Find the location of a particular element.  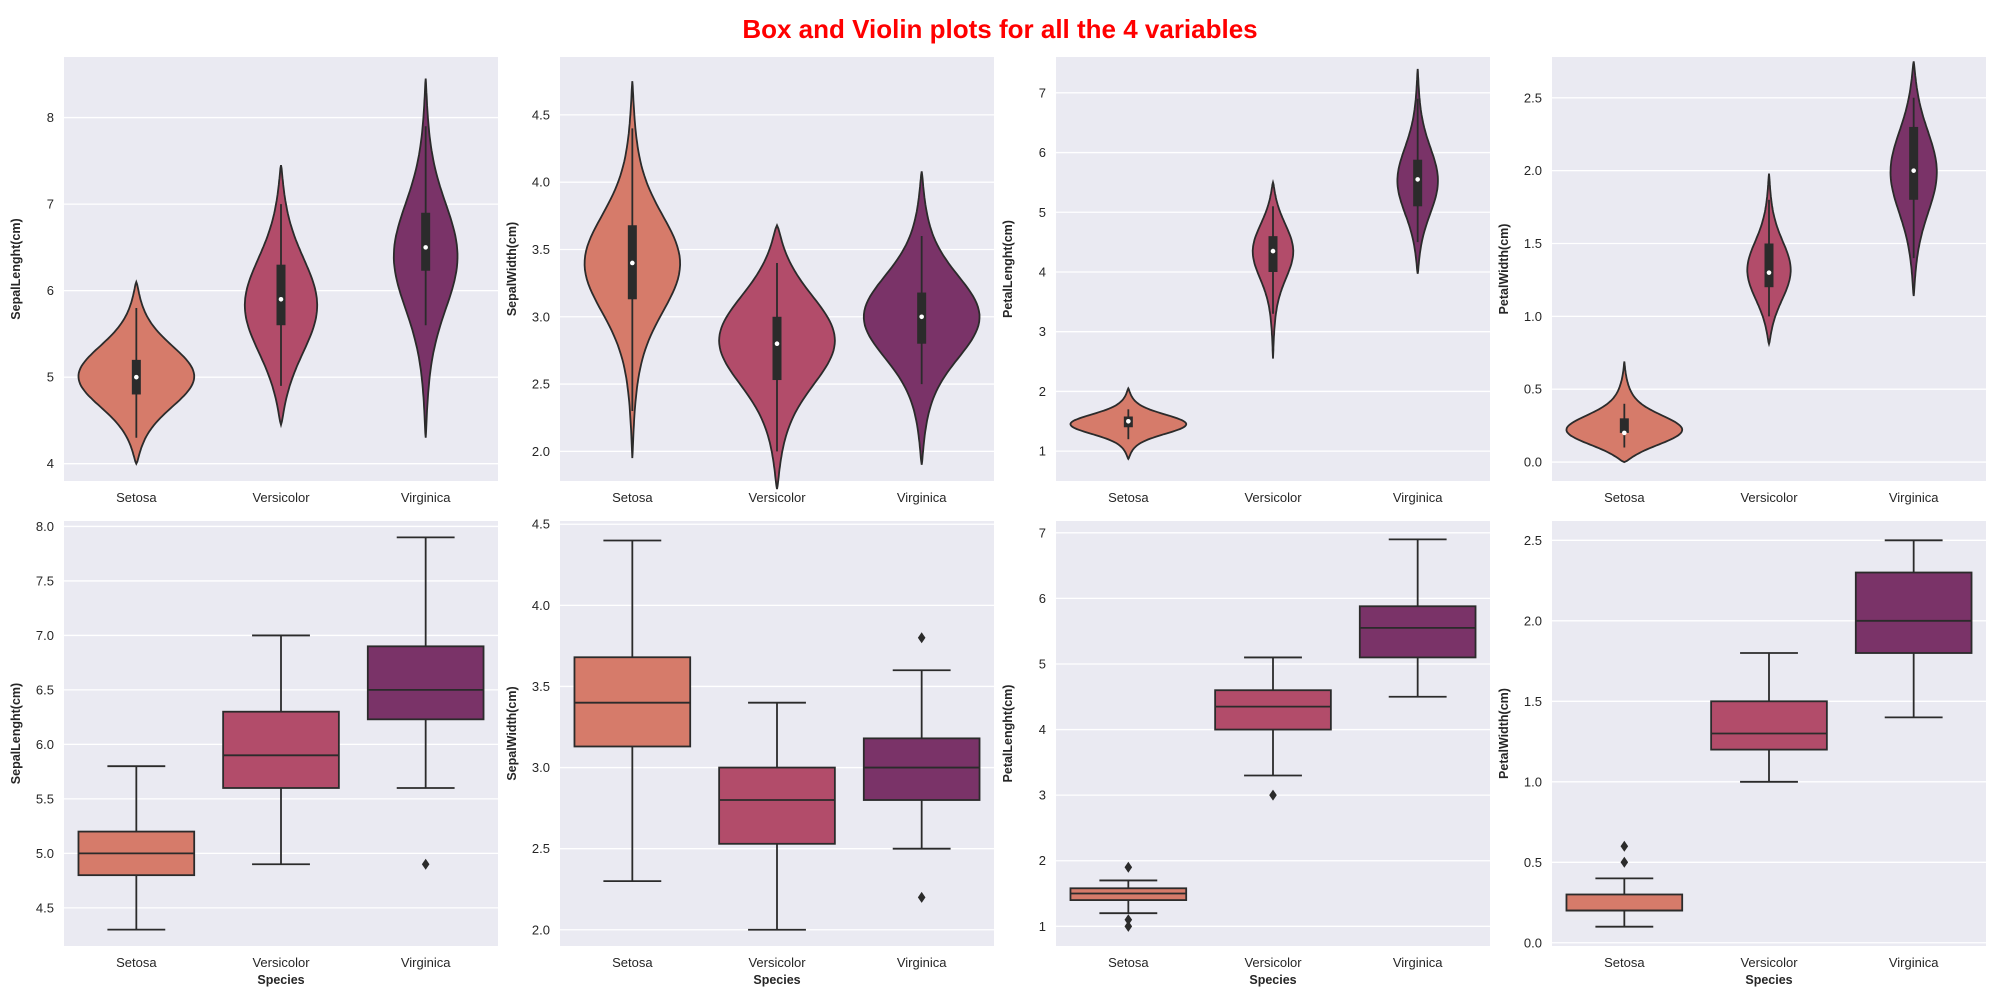

y-tick-label: 1.0 is located at coordinates (1533, 781).